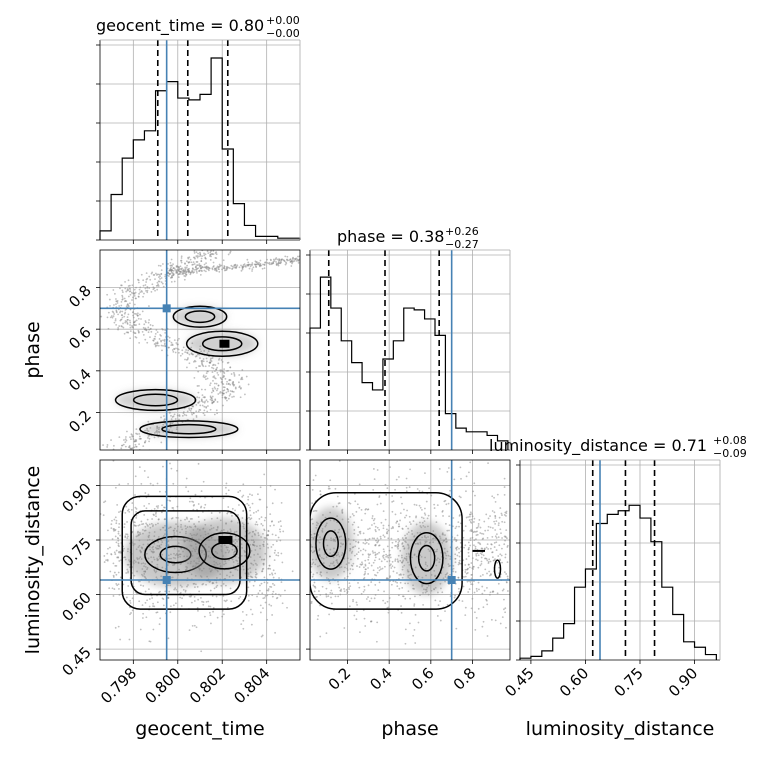 This screenshot has width=760, height=760. What do you see at coordinates (200, 560) in the screenshot?
I see `panel-geocent-time-luminosity-distance` at bounding box center [200, 560].